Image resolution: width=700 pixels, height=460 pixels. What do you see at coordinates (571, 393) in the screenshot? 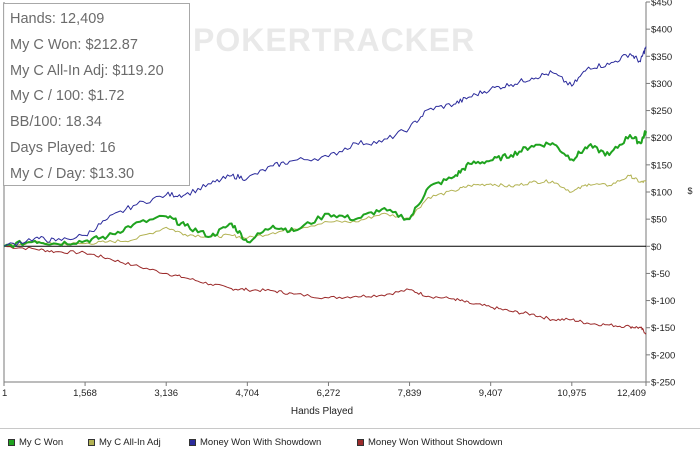
I see `x-tick-label: 10,975` at bounding box center [571, 393].